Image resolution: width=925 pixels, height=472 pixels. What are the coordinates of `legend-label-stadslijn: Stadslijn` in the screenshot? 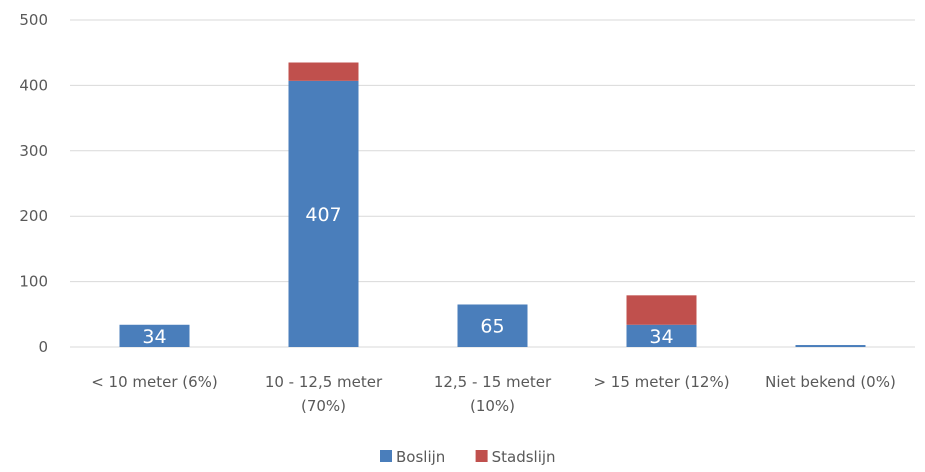 It's located at (524, 457).